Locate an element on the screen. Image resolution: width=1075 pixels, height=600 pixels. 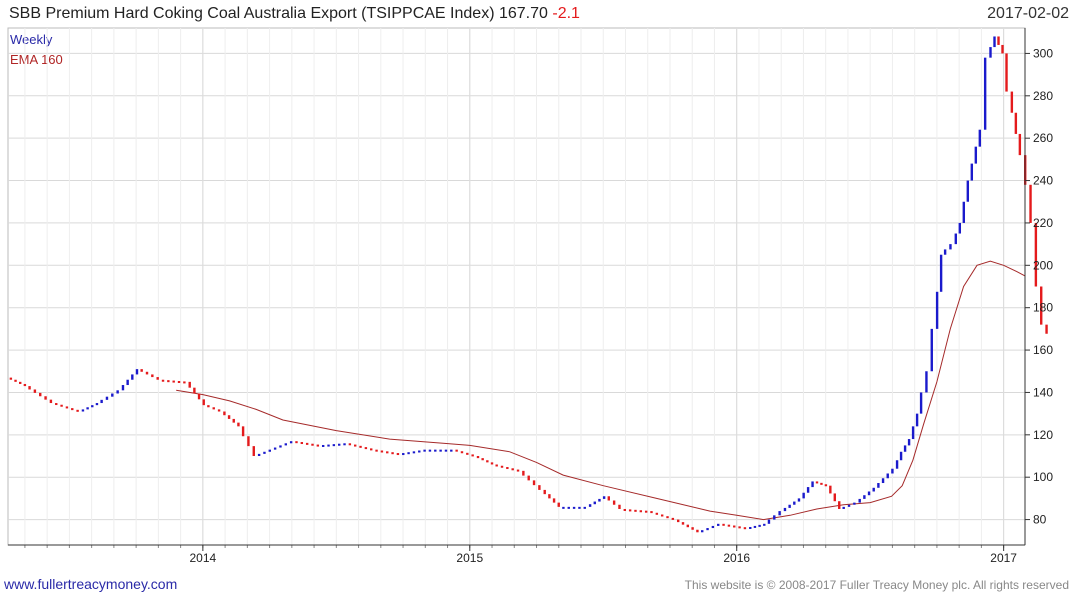
y-tick-label: 100 is located at coordinates (1043, 477).